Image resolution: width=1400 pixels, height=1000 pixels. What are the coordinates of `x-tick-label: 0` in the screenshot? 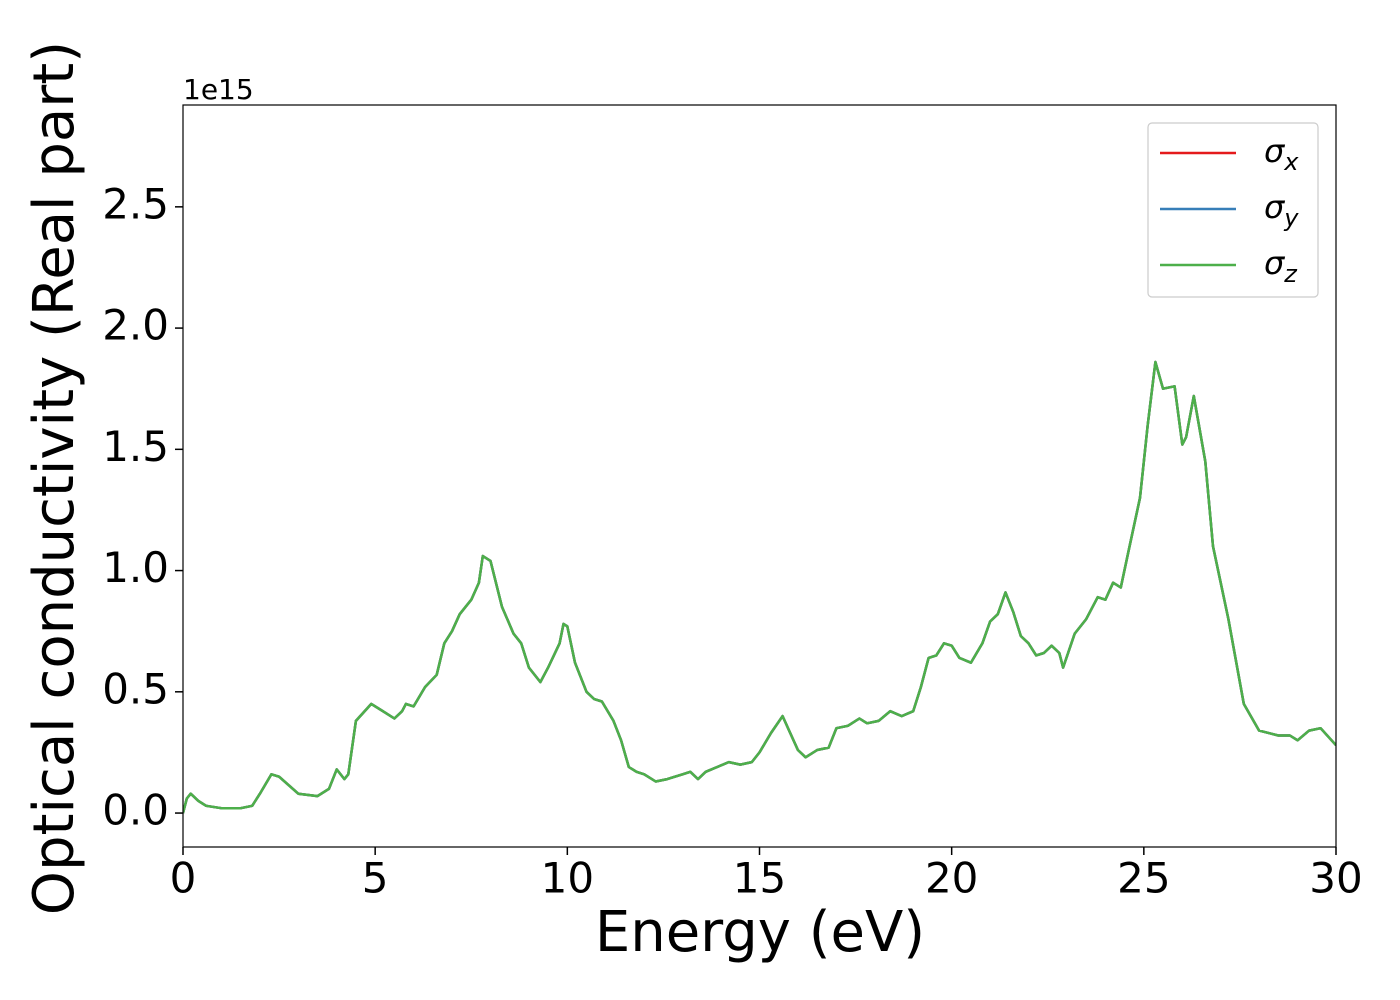 It's located at (183, 878).